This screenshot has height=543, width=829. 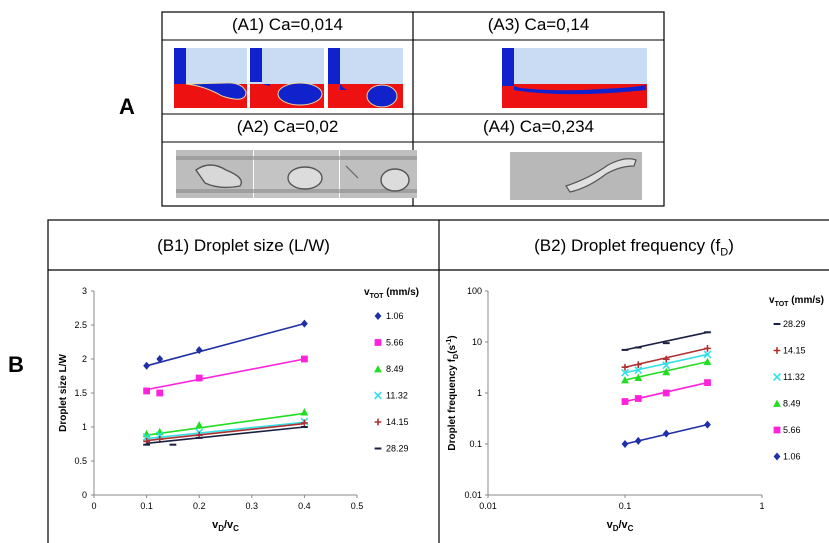 I want to click on panel-b2-title-main: (B2) Droplet frequency (f, so click(x=627, y=245).